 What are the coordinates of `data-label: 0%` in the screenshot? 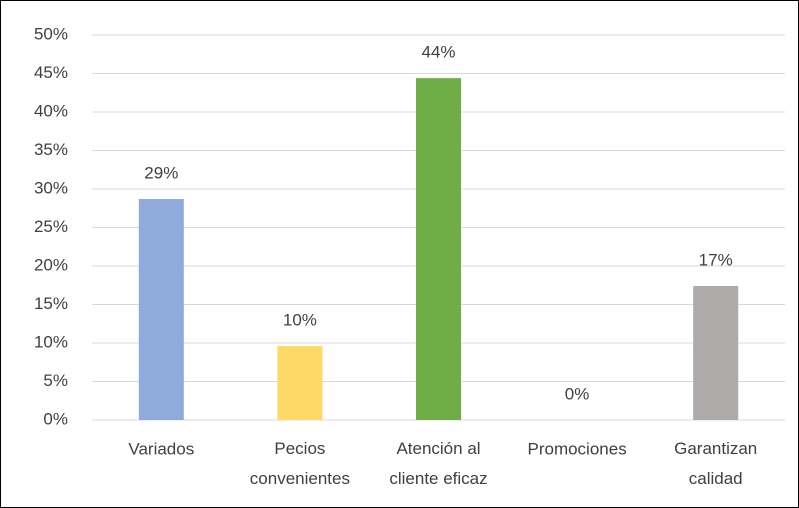 It's located at (577, 393).